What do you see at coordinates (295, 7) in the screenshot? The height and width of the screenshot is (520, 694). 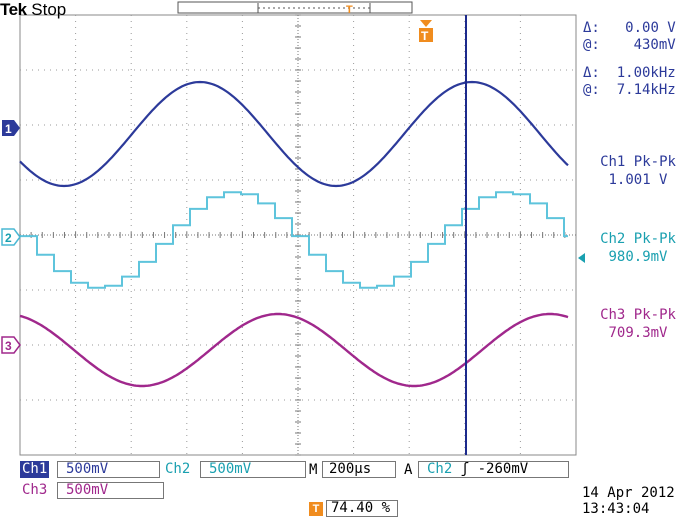 I see `record-position-bar` at bounding box center [295, 7].